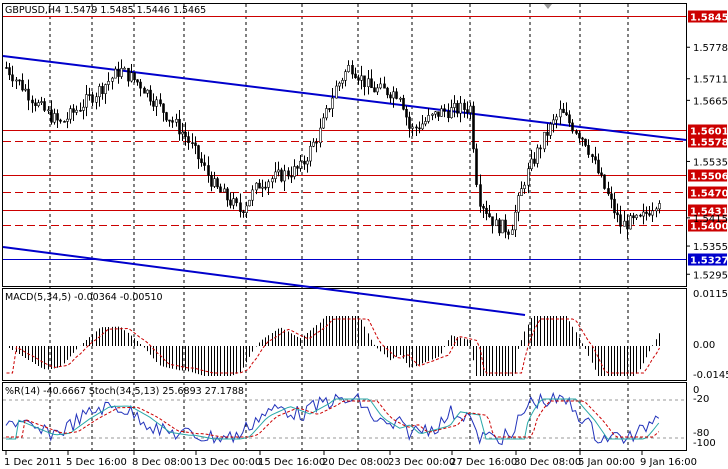 This screenshot has width=728, height=469. I want to click on lower-trendline, so click(264, 281).